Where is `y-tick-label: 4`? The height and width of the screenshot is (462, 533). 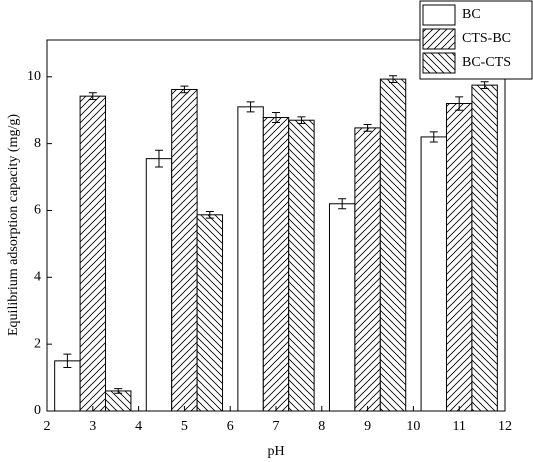
y-tick-label: 4 is located at coordinates (37, 277).